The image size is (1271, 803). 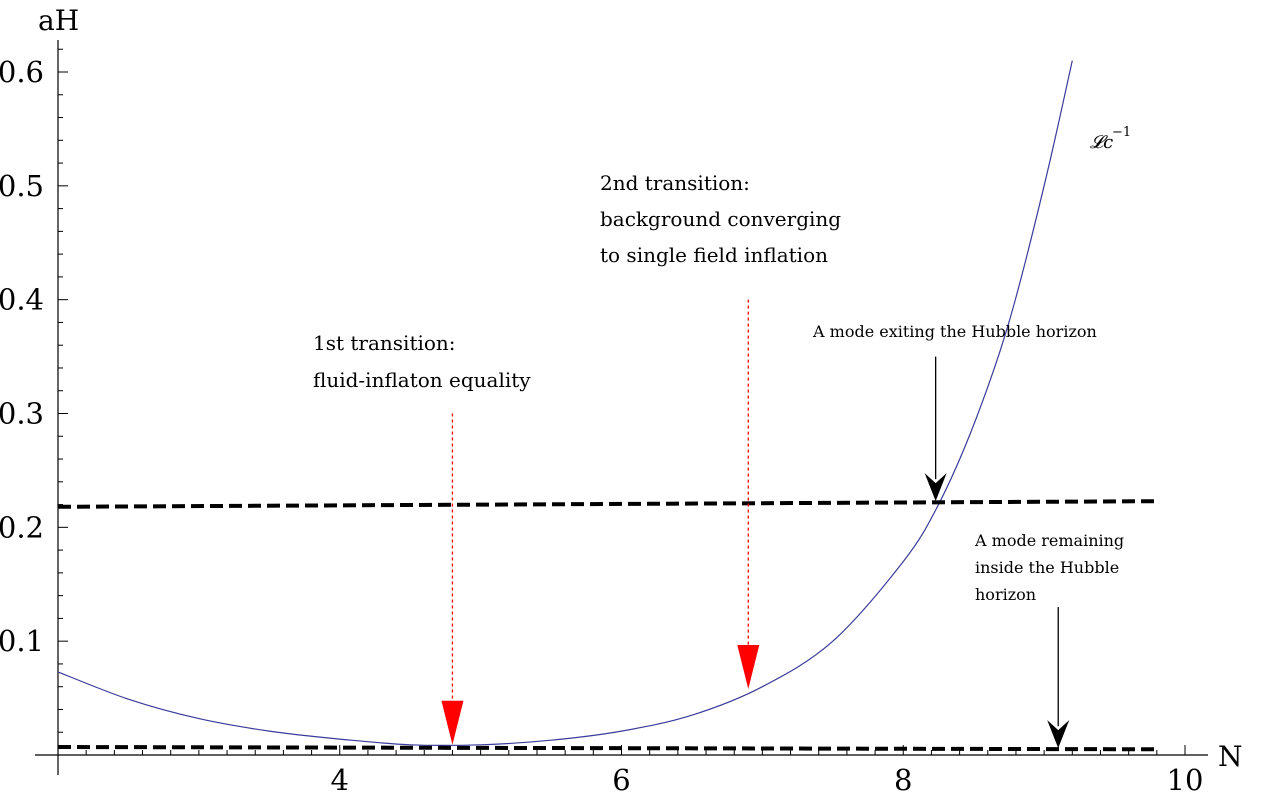 I want to click on curve-label-superscript: −1, so click(x=1121, y=132).